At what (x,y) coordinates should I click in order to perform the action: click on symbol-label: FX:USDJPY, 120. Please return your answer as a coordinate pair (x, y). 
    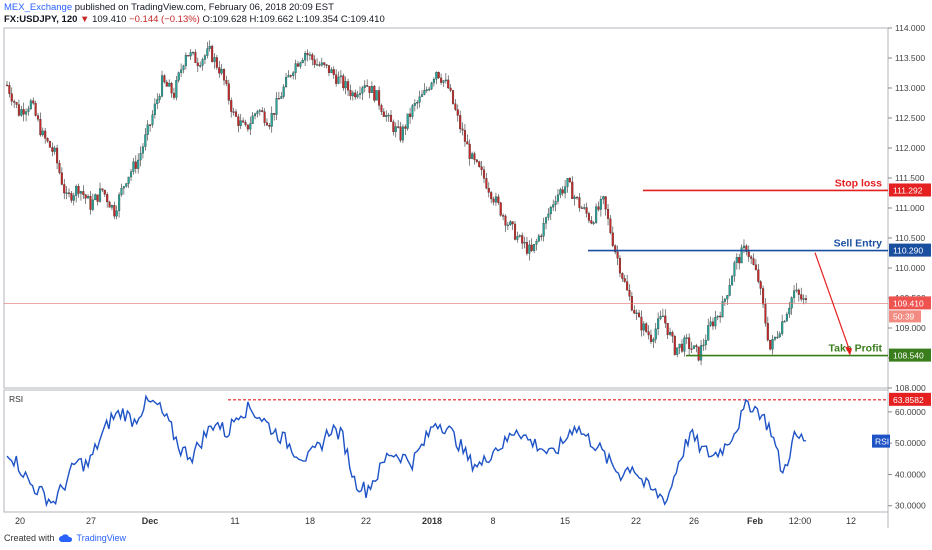
    Looking at the image, I should click on (41, 19).